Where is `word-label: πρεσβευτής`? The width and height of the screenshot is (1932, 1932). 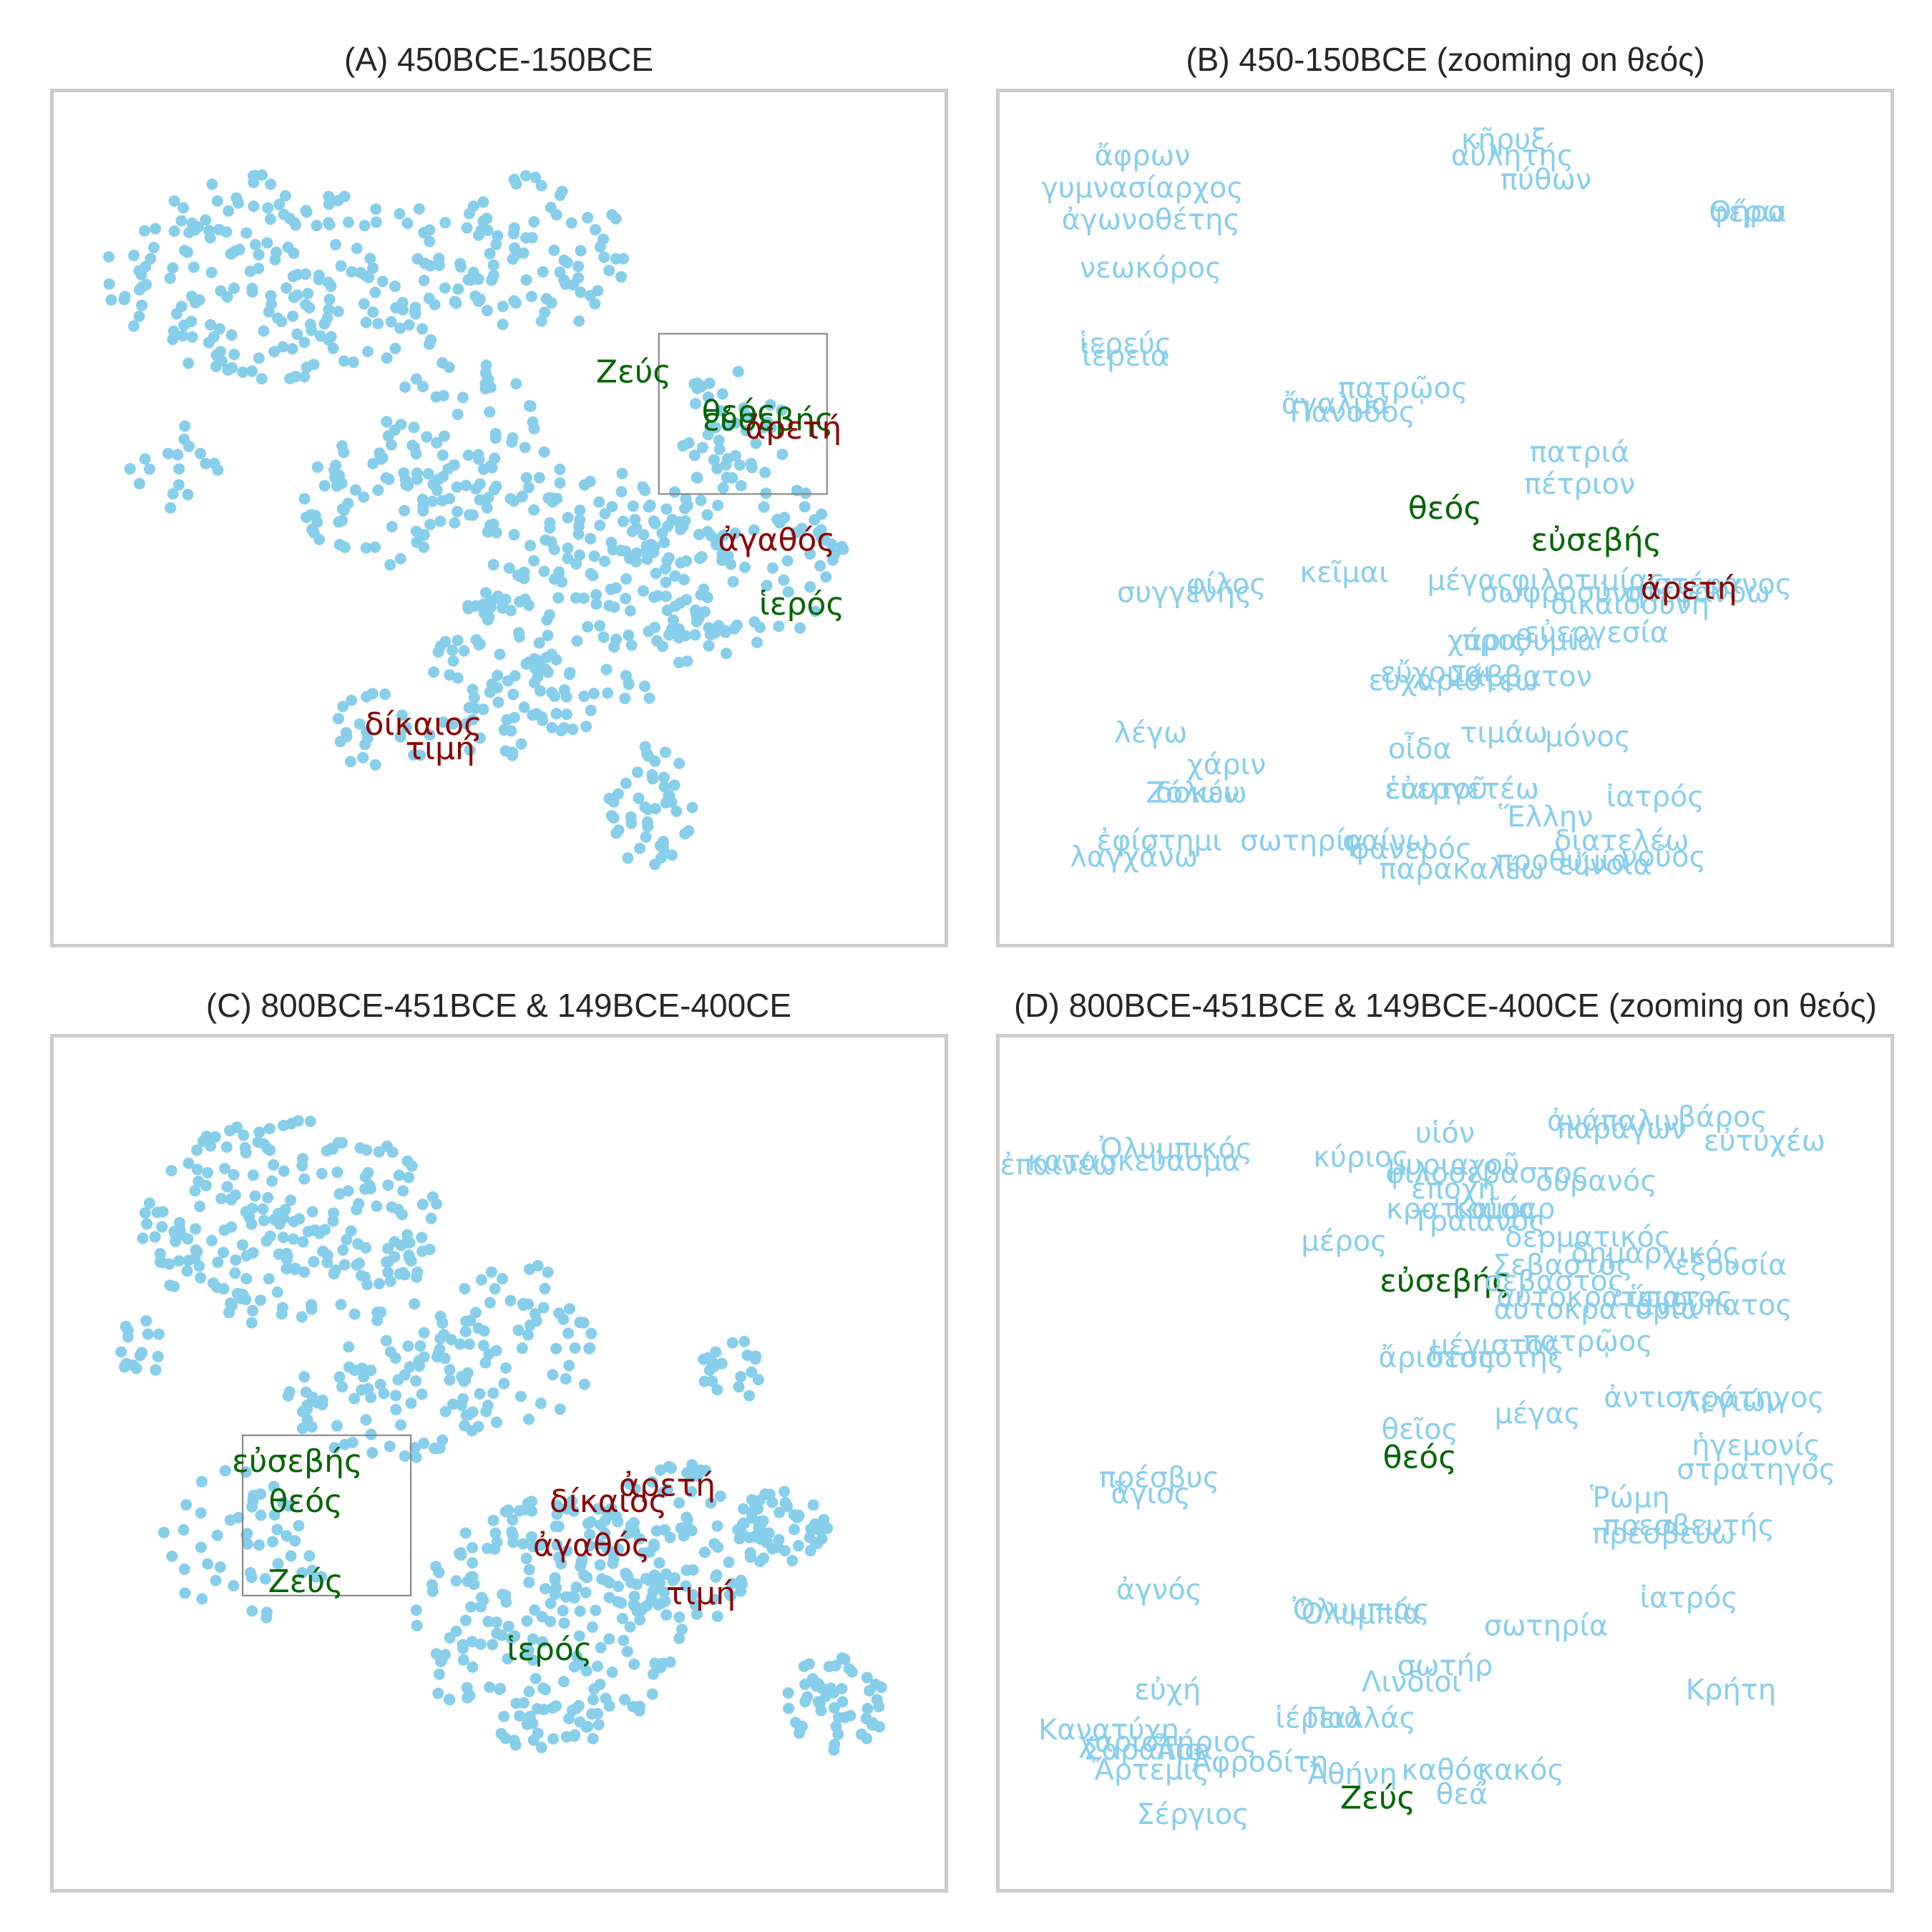 word-label: πρεσβευτής is located at coordinates (1689, 1526).